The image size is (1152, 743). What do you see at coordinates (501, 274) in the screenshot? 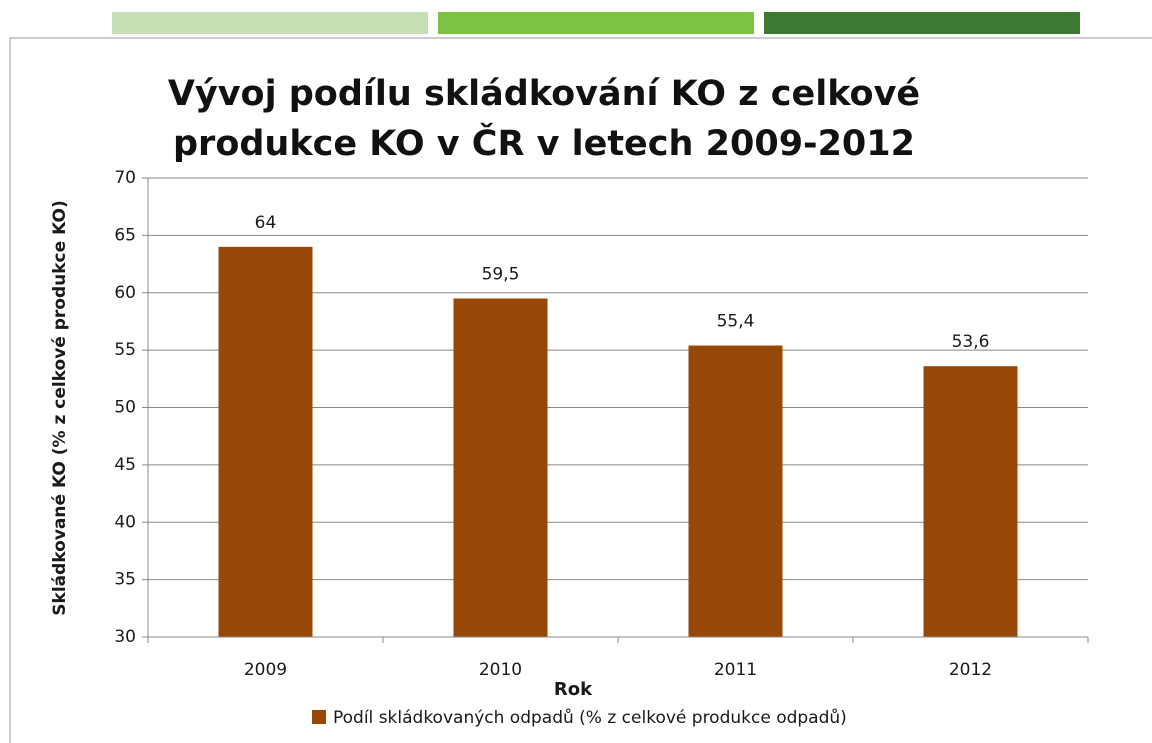
I see `data-label: 59,5` at bounding box center [501, 274].